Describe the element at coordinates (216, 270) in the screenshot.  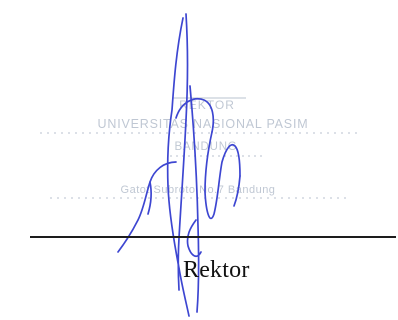
I see `signatory-title: Rektor` at that location.